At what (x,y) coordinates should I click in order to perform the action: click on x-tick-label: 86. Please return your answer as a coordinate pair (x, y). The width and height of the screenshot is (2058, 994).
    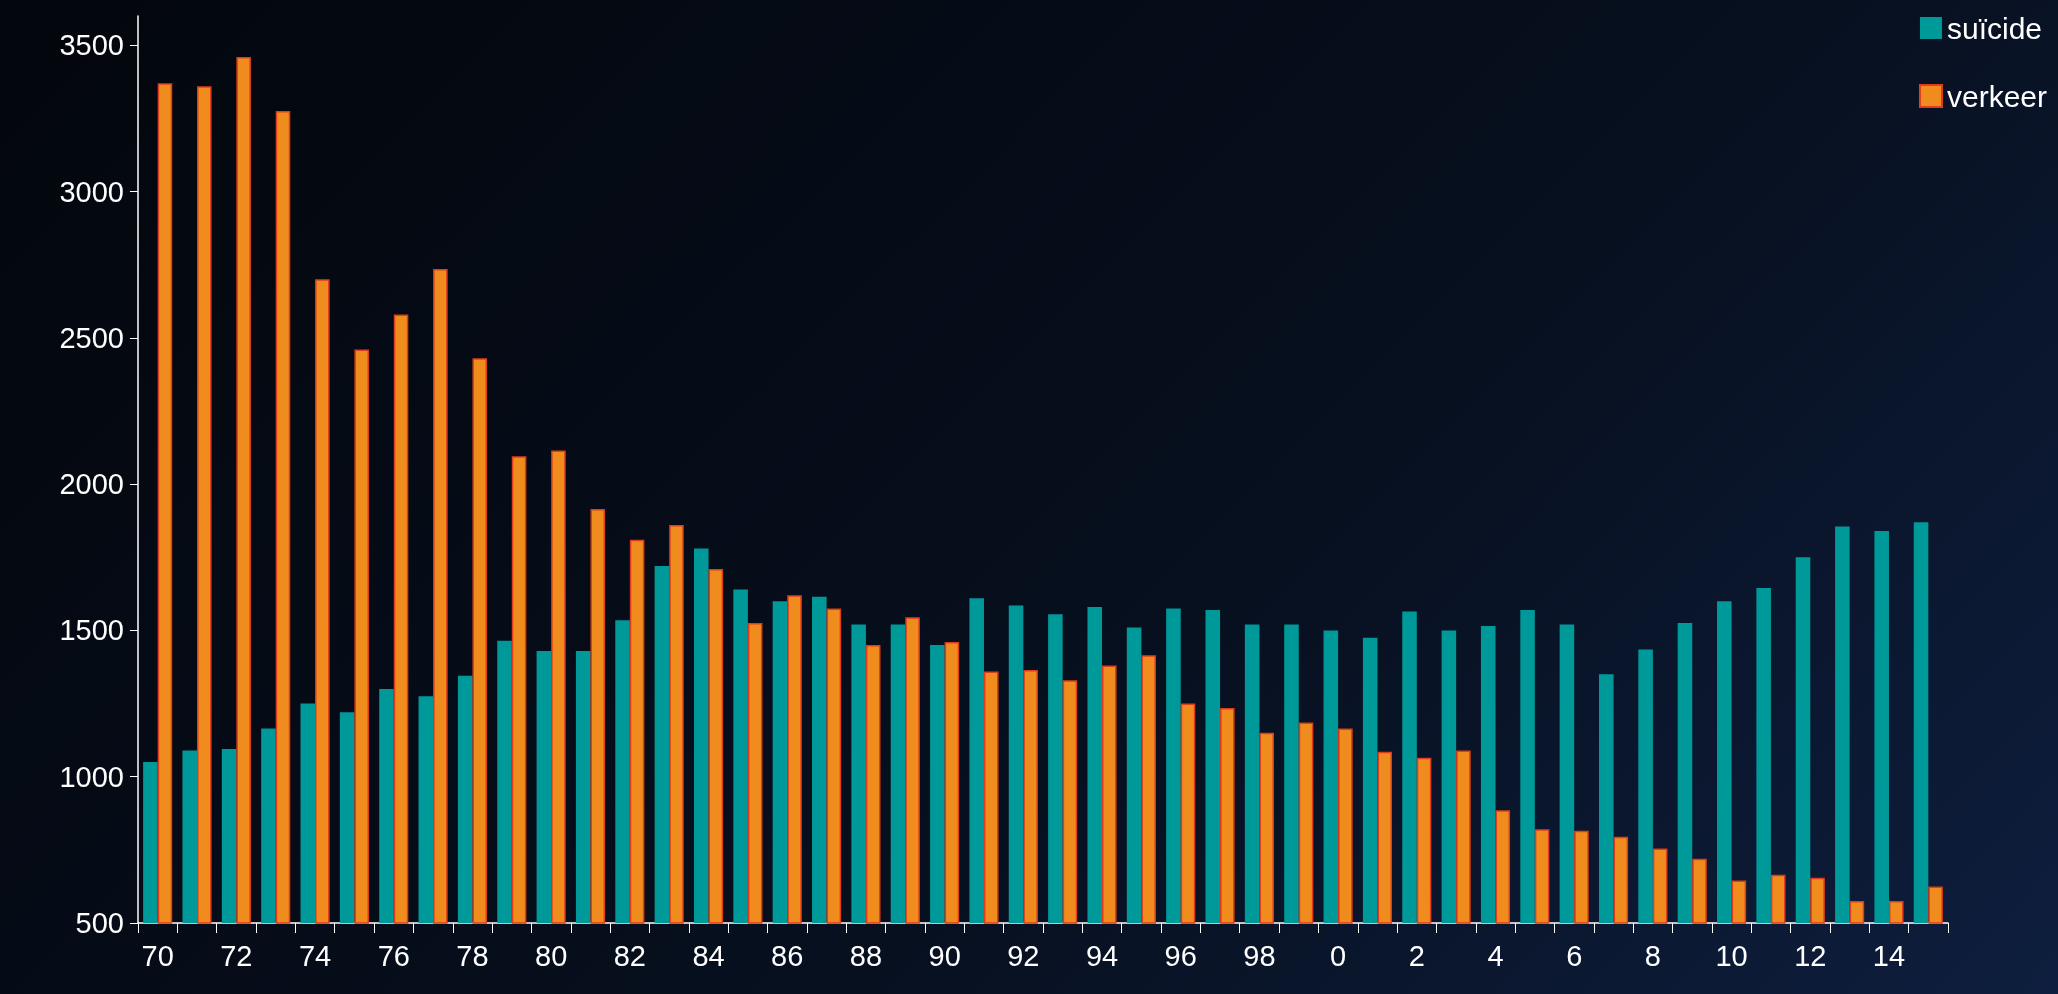
    Looking at the image, I should click on (787, 955).